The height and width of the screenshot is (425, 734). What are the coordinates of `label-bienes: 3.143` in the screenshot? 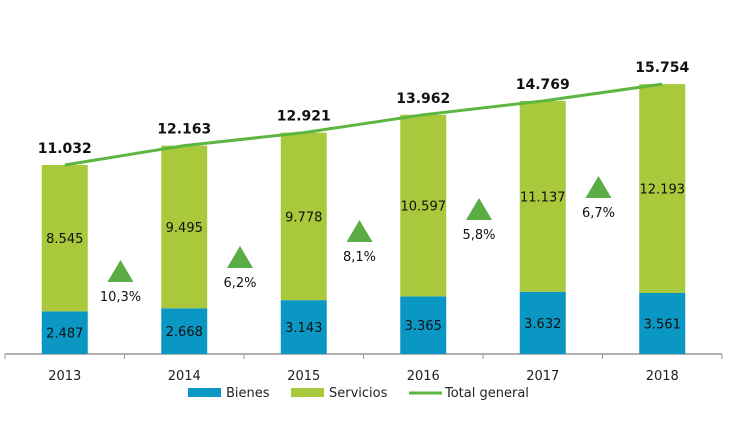 It's located at (303, 328).